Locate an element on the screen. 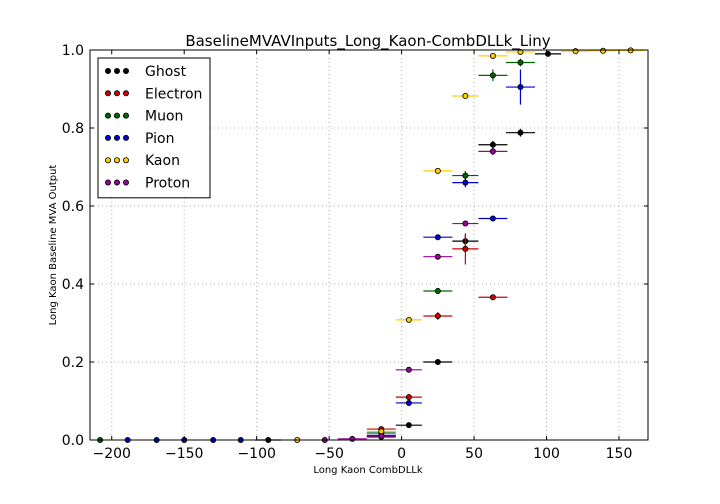 This screenshot has height=504, width=720. legend-label: Electron is located at coordinates (173, 94).